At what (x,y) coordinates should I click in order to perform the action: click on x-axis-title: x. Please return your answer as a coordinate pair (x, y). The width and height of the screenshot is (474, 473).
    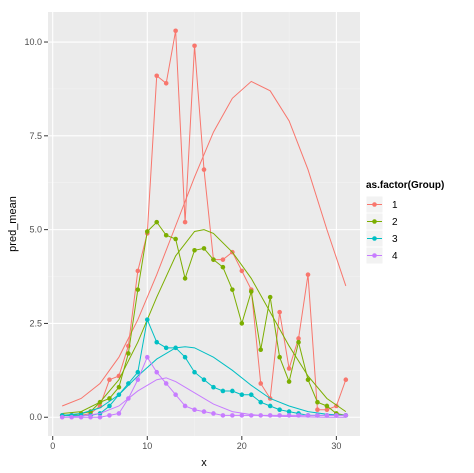
    Looking at the image, I should click on (204, 463).